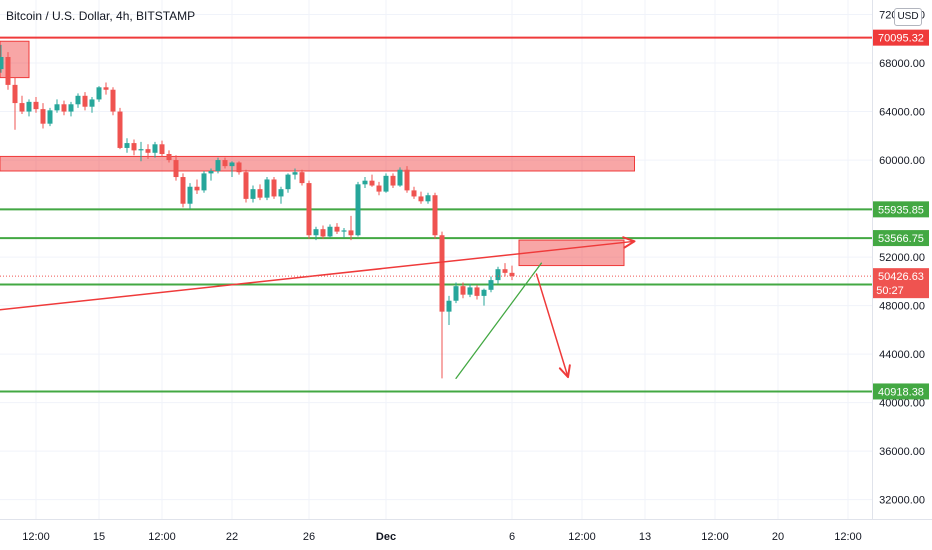 This screenshot has width=932, height=550. Describe the element at coordinates (902, 307) in the screenshot. I see `y-tick-label: 48000.00` at that location.